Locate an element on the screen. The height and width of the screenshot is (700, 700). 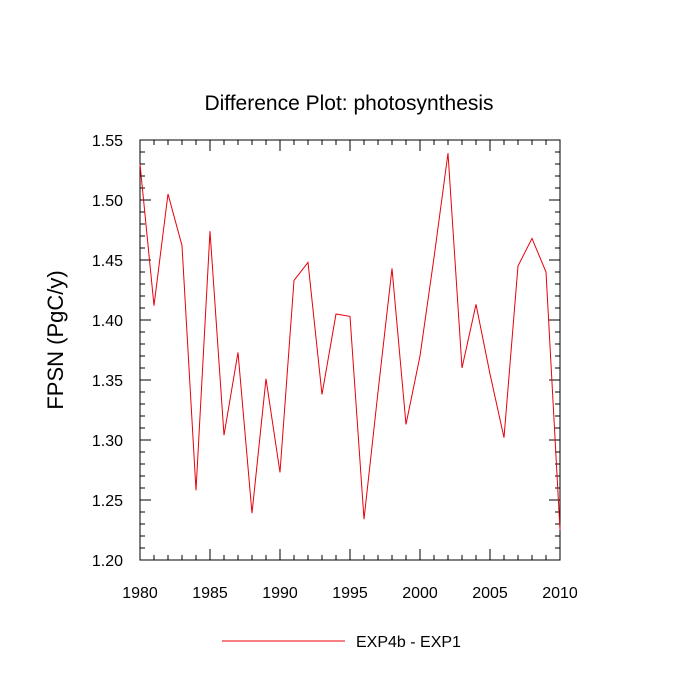
legend-label: EXP4b - EXP1 is located at coordinates (408, 642).